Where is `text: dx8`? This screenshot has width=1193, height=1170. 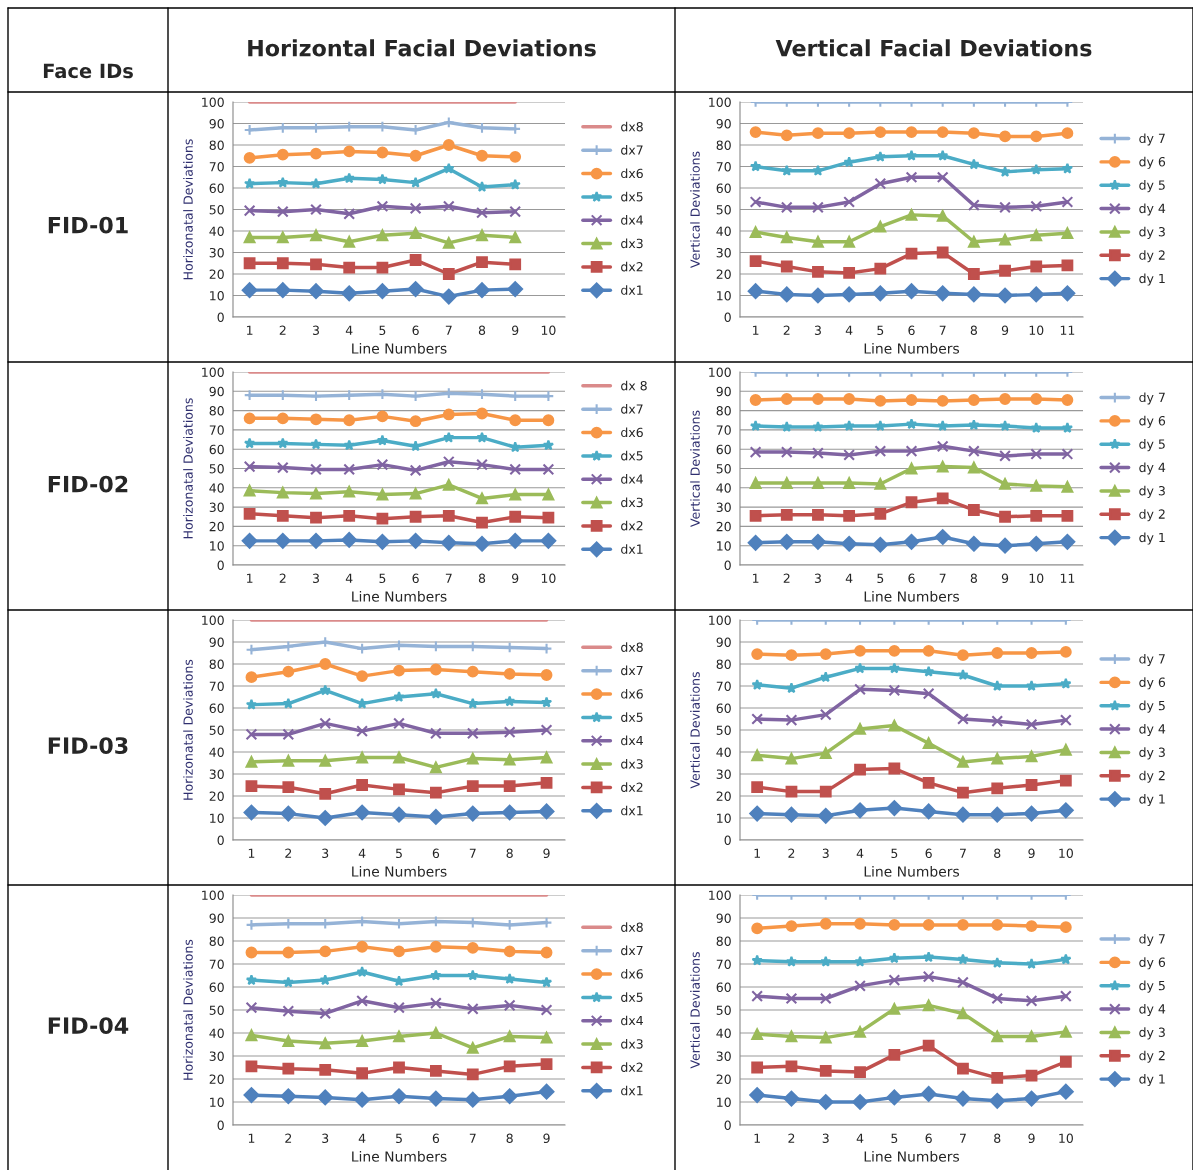 text: dx8 is located at coordinates (632, 647).